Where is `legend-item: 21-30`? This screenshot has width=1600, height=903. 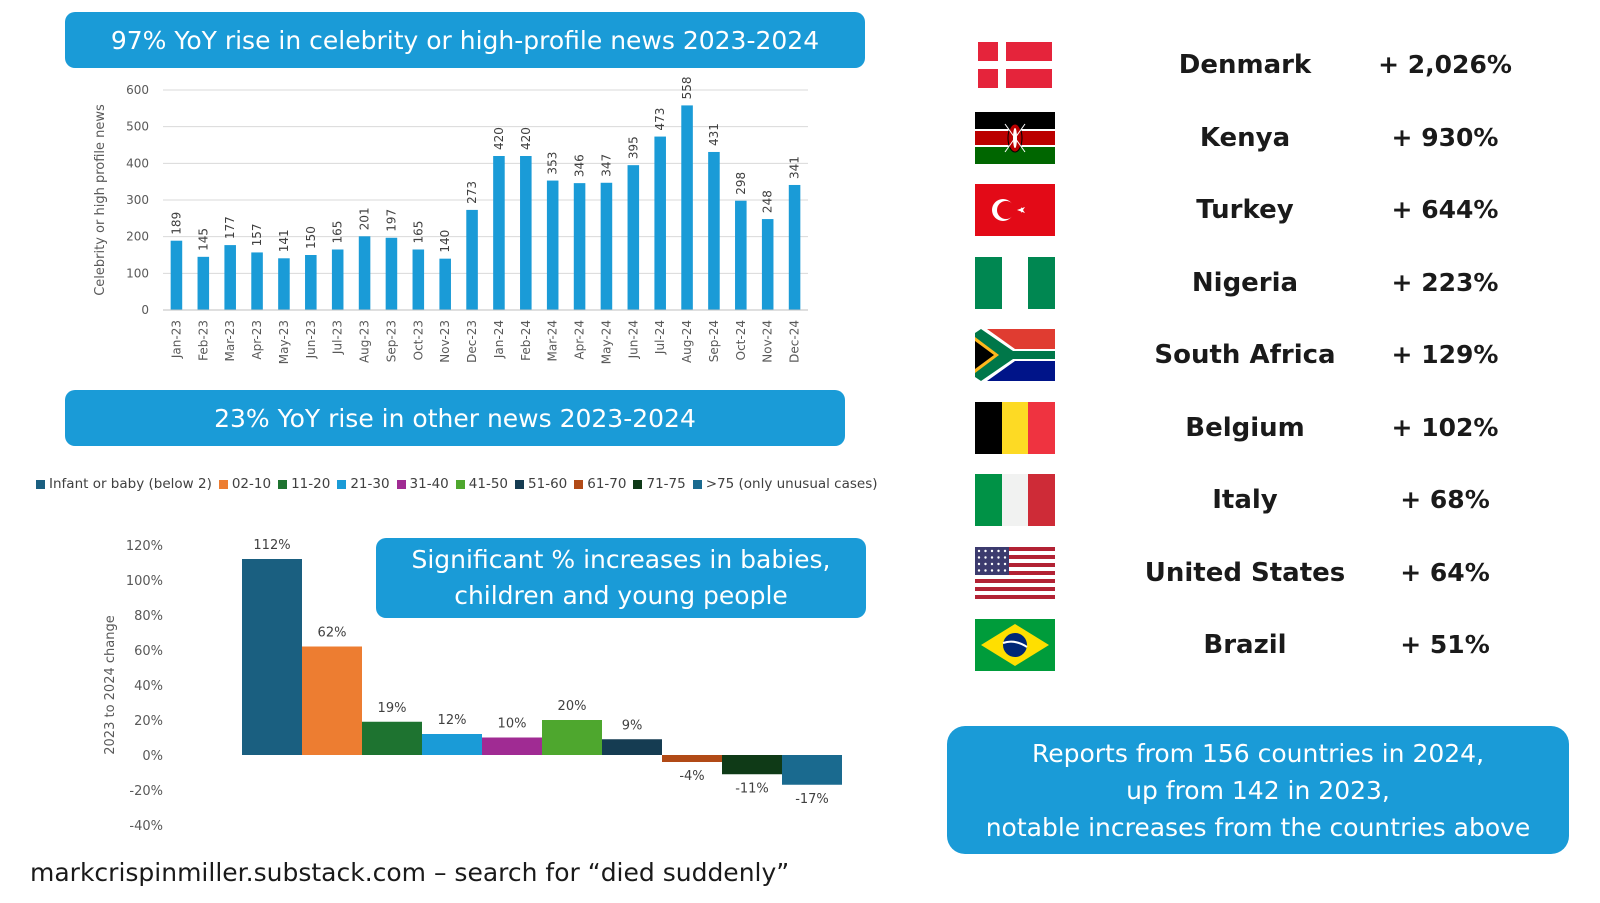
legend-item: 21-30 is located at coordinates (363, 484).